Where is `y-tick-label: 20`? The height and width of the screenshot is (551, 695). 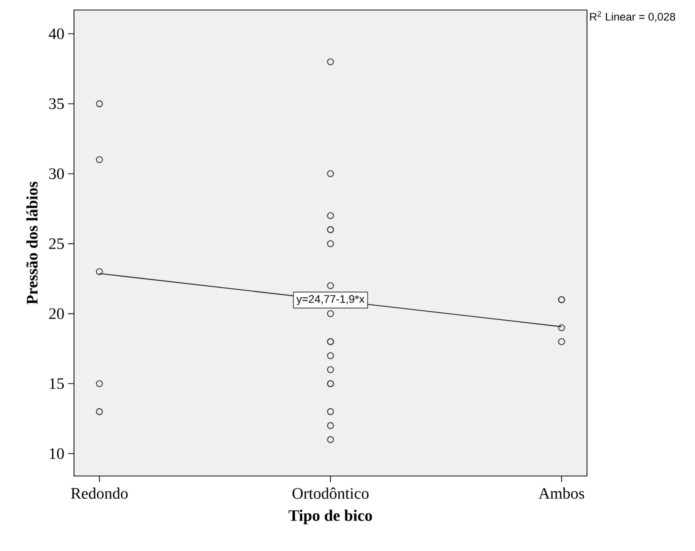
y-tick-label: 20 is located at coordinates (56, 314).